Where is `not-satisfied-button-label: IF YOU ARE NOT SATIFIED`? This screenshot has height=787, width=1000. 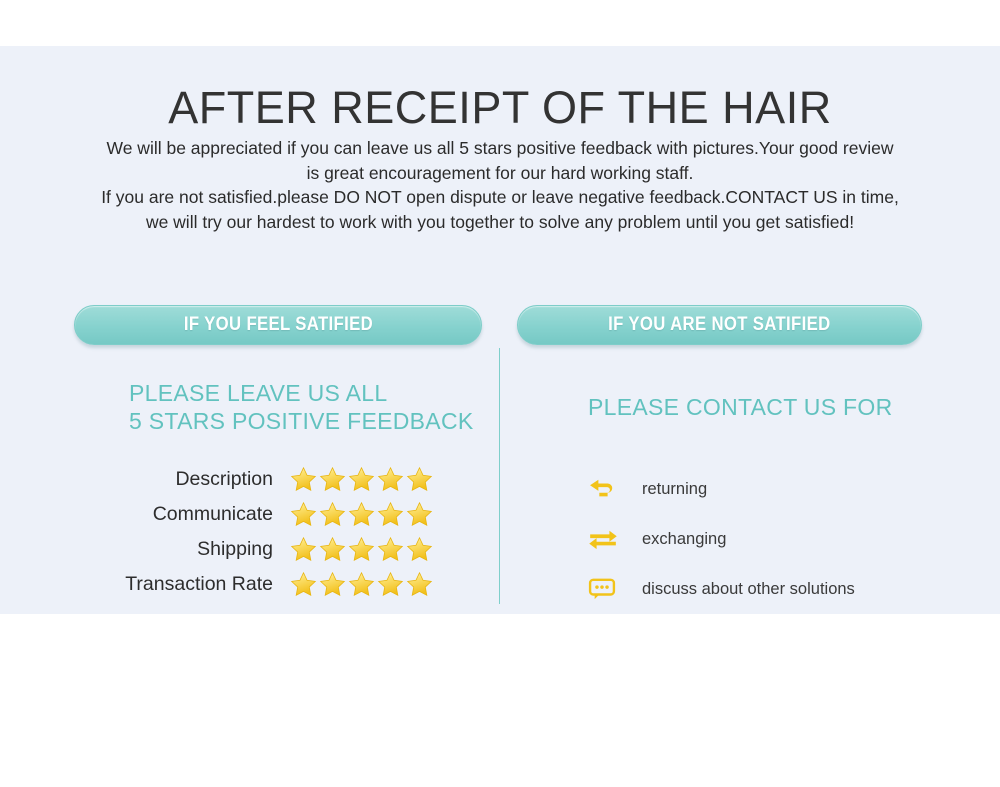 not-satisfied-button-label: IF YOU ARE NOT SATIFIED is located at coordinates (719, 324).